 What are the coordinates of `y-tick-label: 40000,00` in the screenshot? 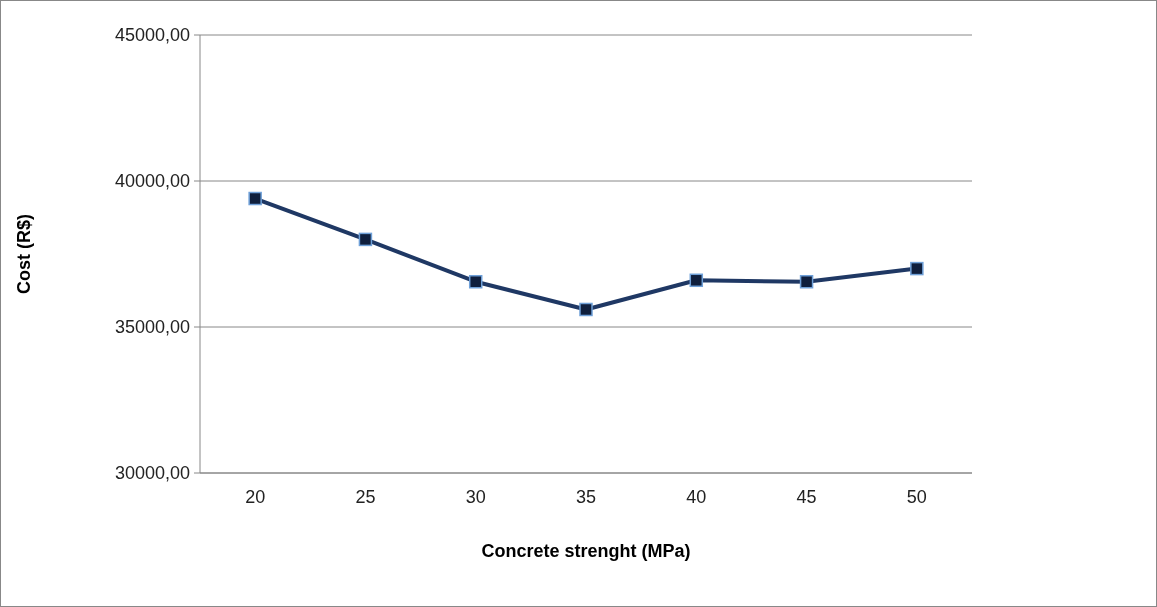 It's located at (152, 181).